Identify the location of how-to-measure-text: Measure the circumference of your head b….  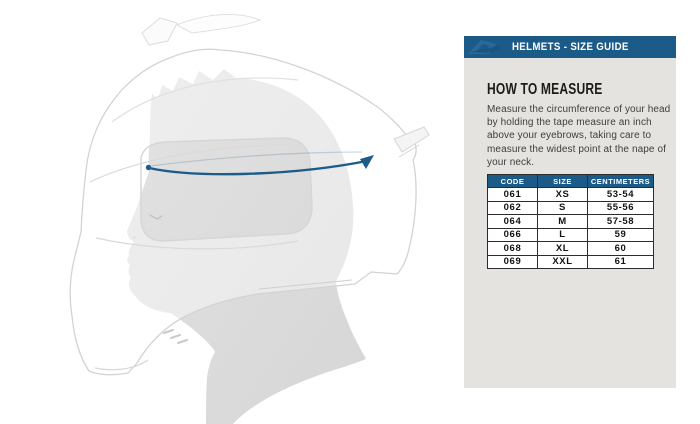
(579, 136).